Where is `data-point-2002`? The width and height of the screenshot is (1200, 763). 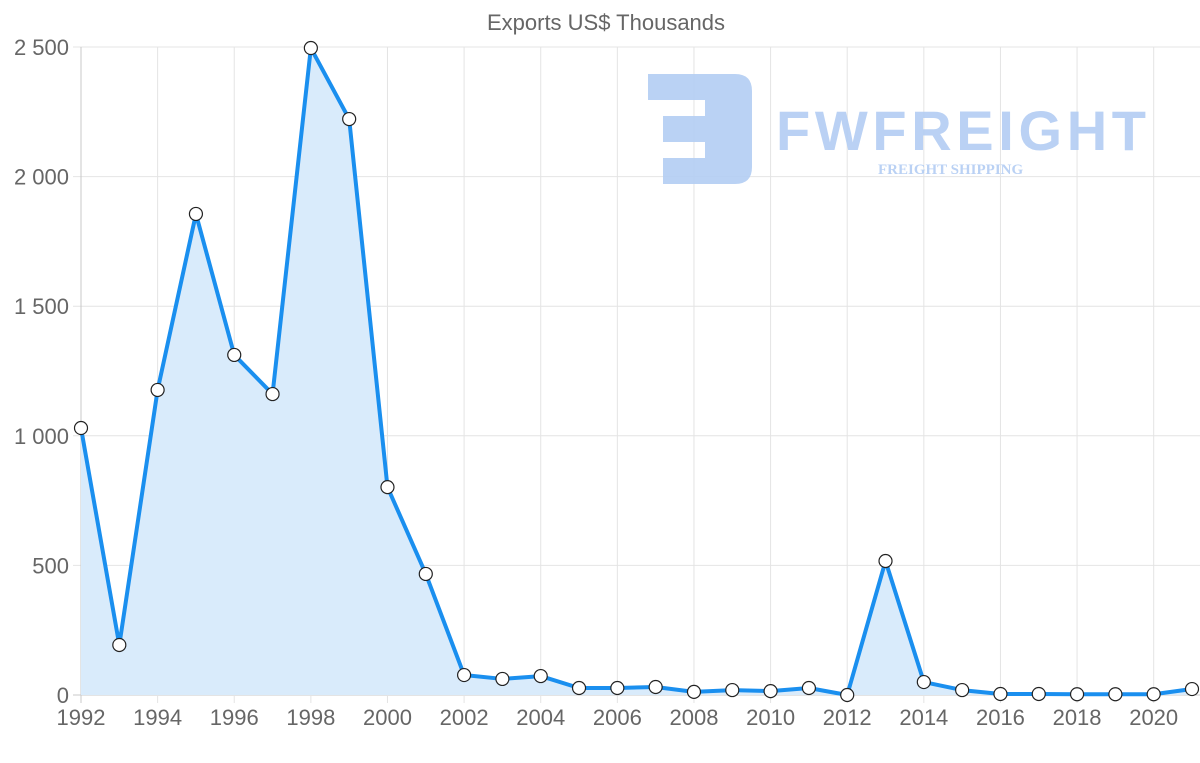 data-point-2002 is located at coordinates (464, 675).